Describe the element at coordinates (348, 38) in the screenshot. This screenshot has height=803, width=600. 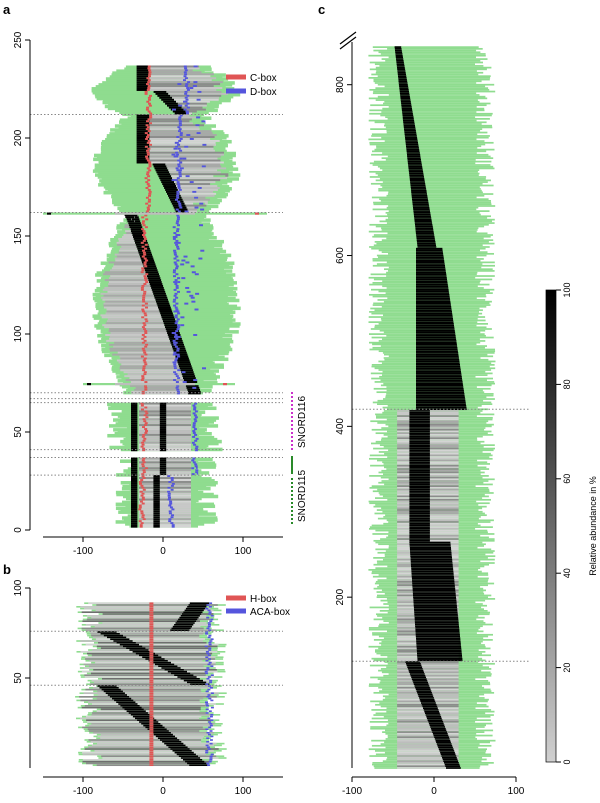
I see `axis-break-mark` at that location.